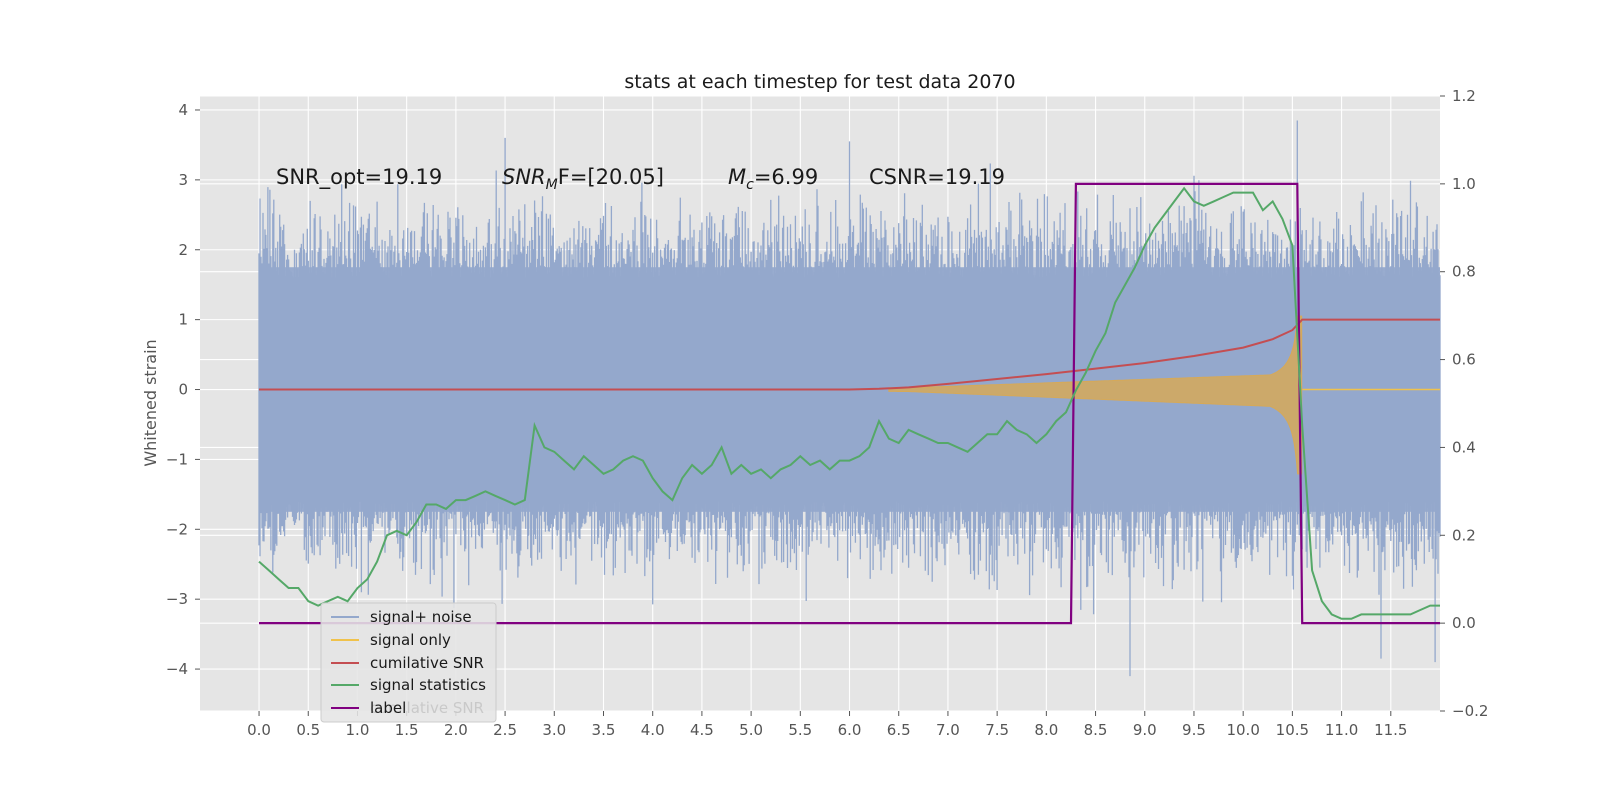 The height and width of the screenshot is (804, 1600). I want to click on y2-tick-label: 0.6, so click(1464, 360).